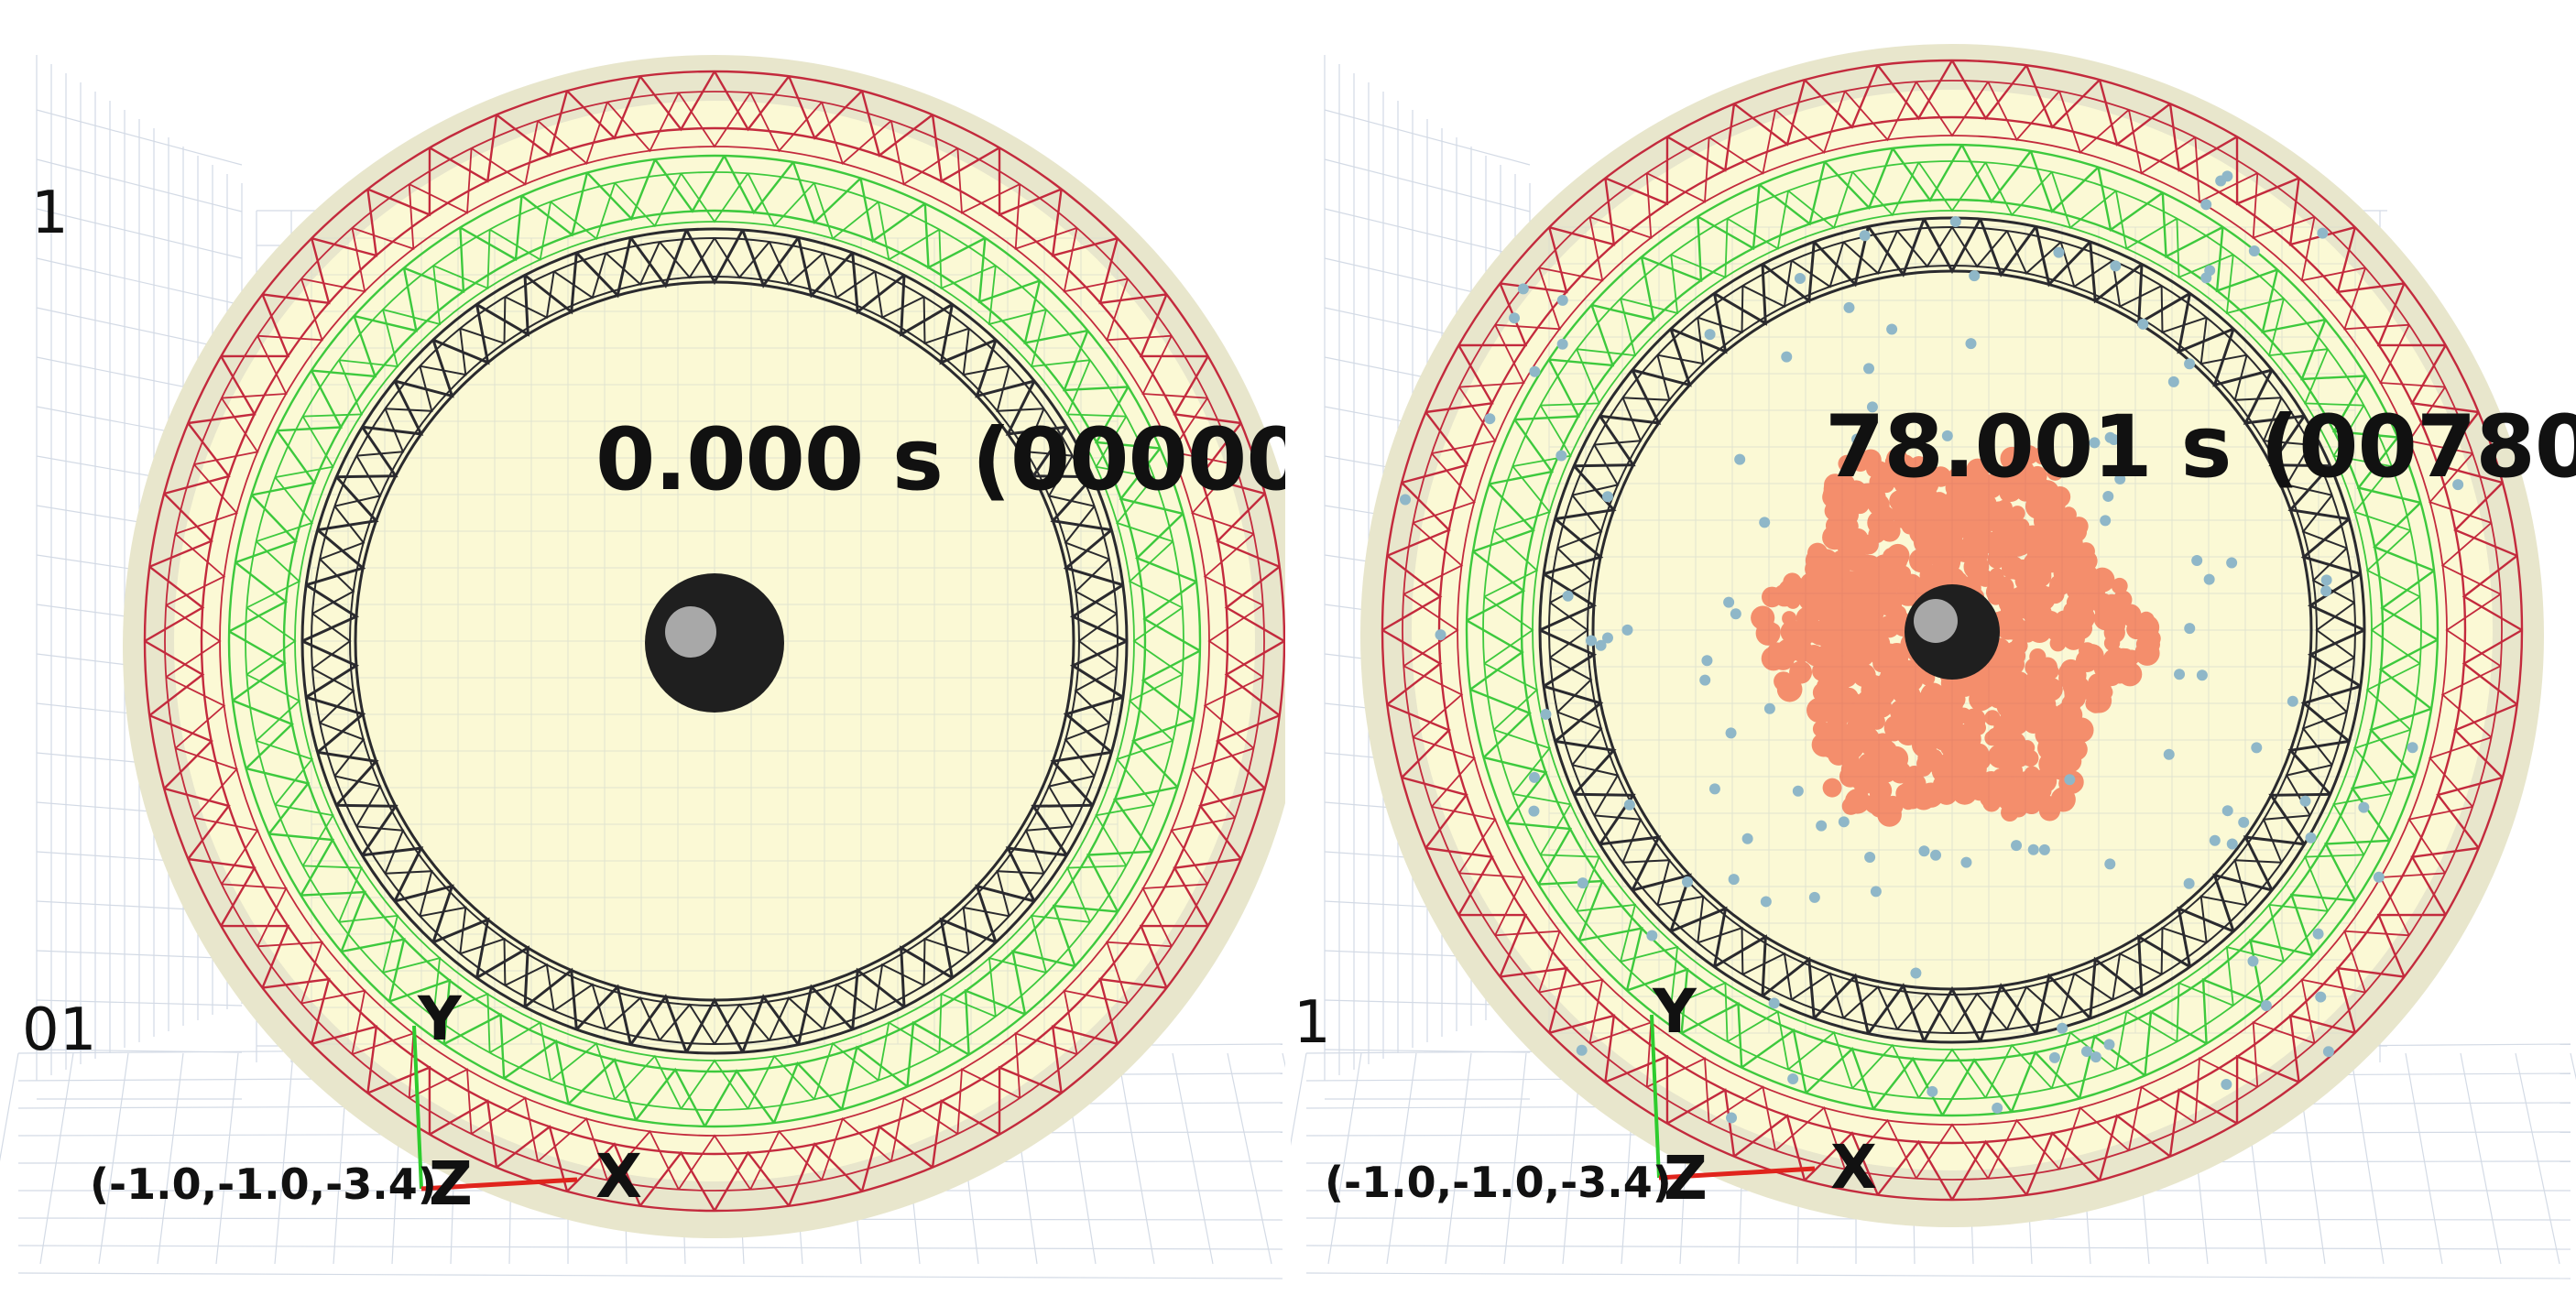  Describe the element at coordinates (60, 1030) in the screenshot. I see `edge-tick-label-side: 01` at that location.